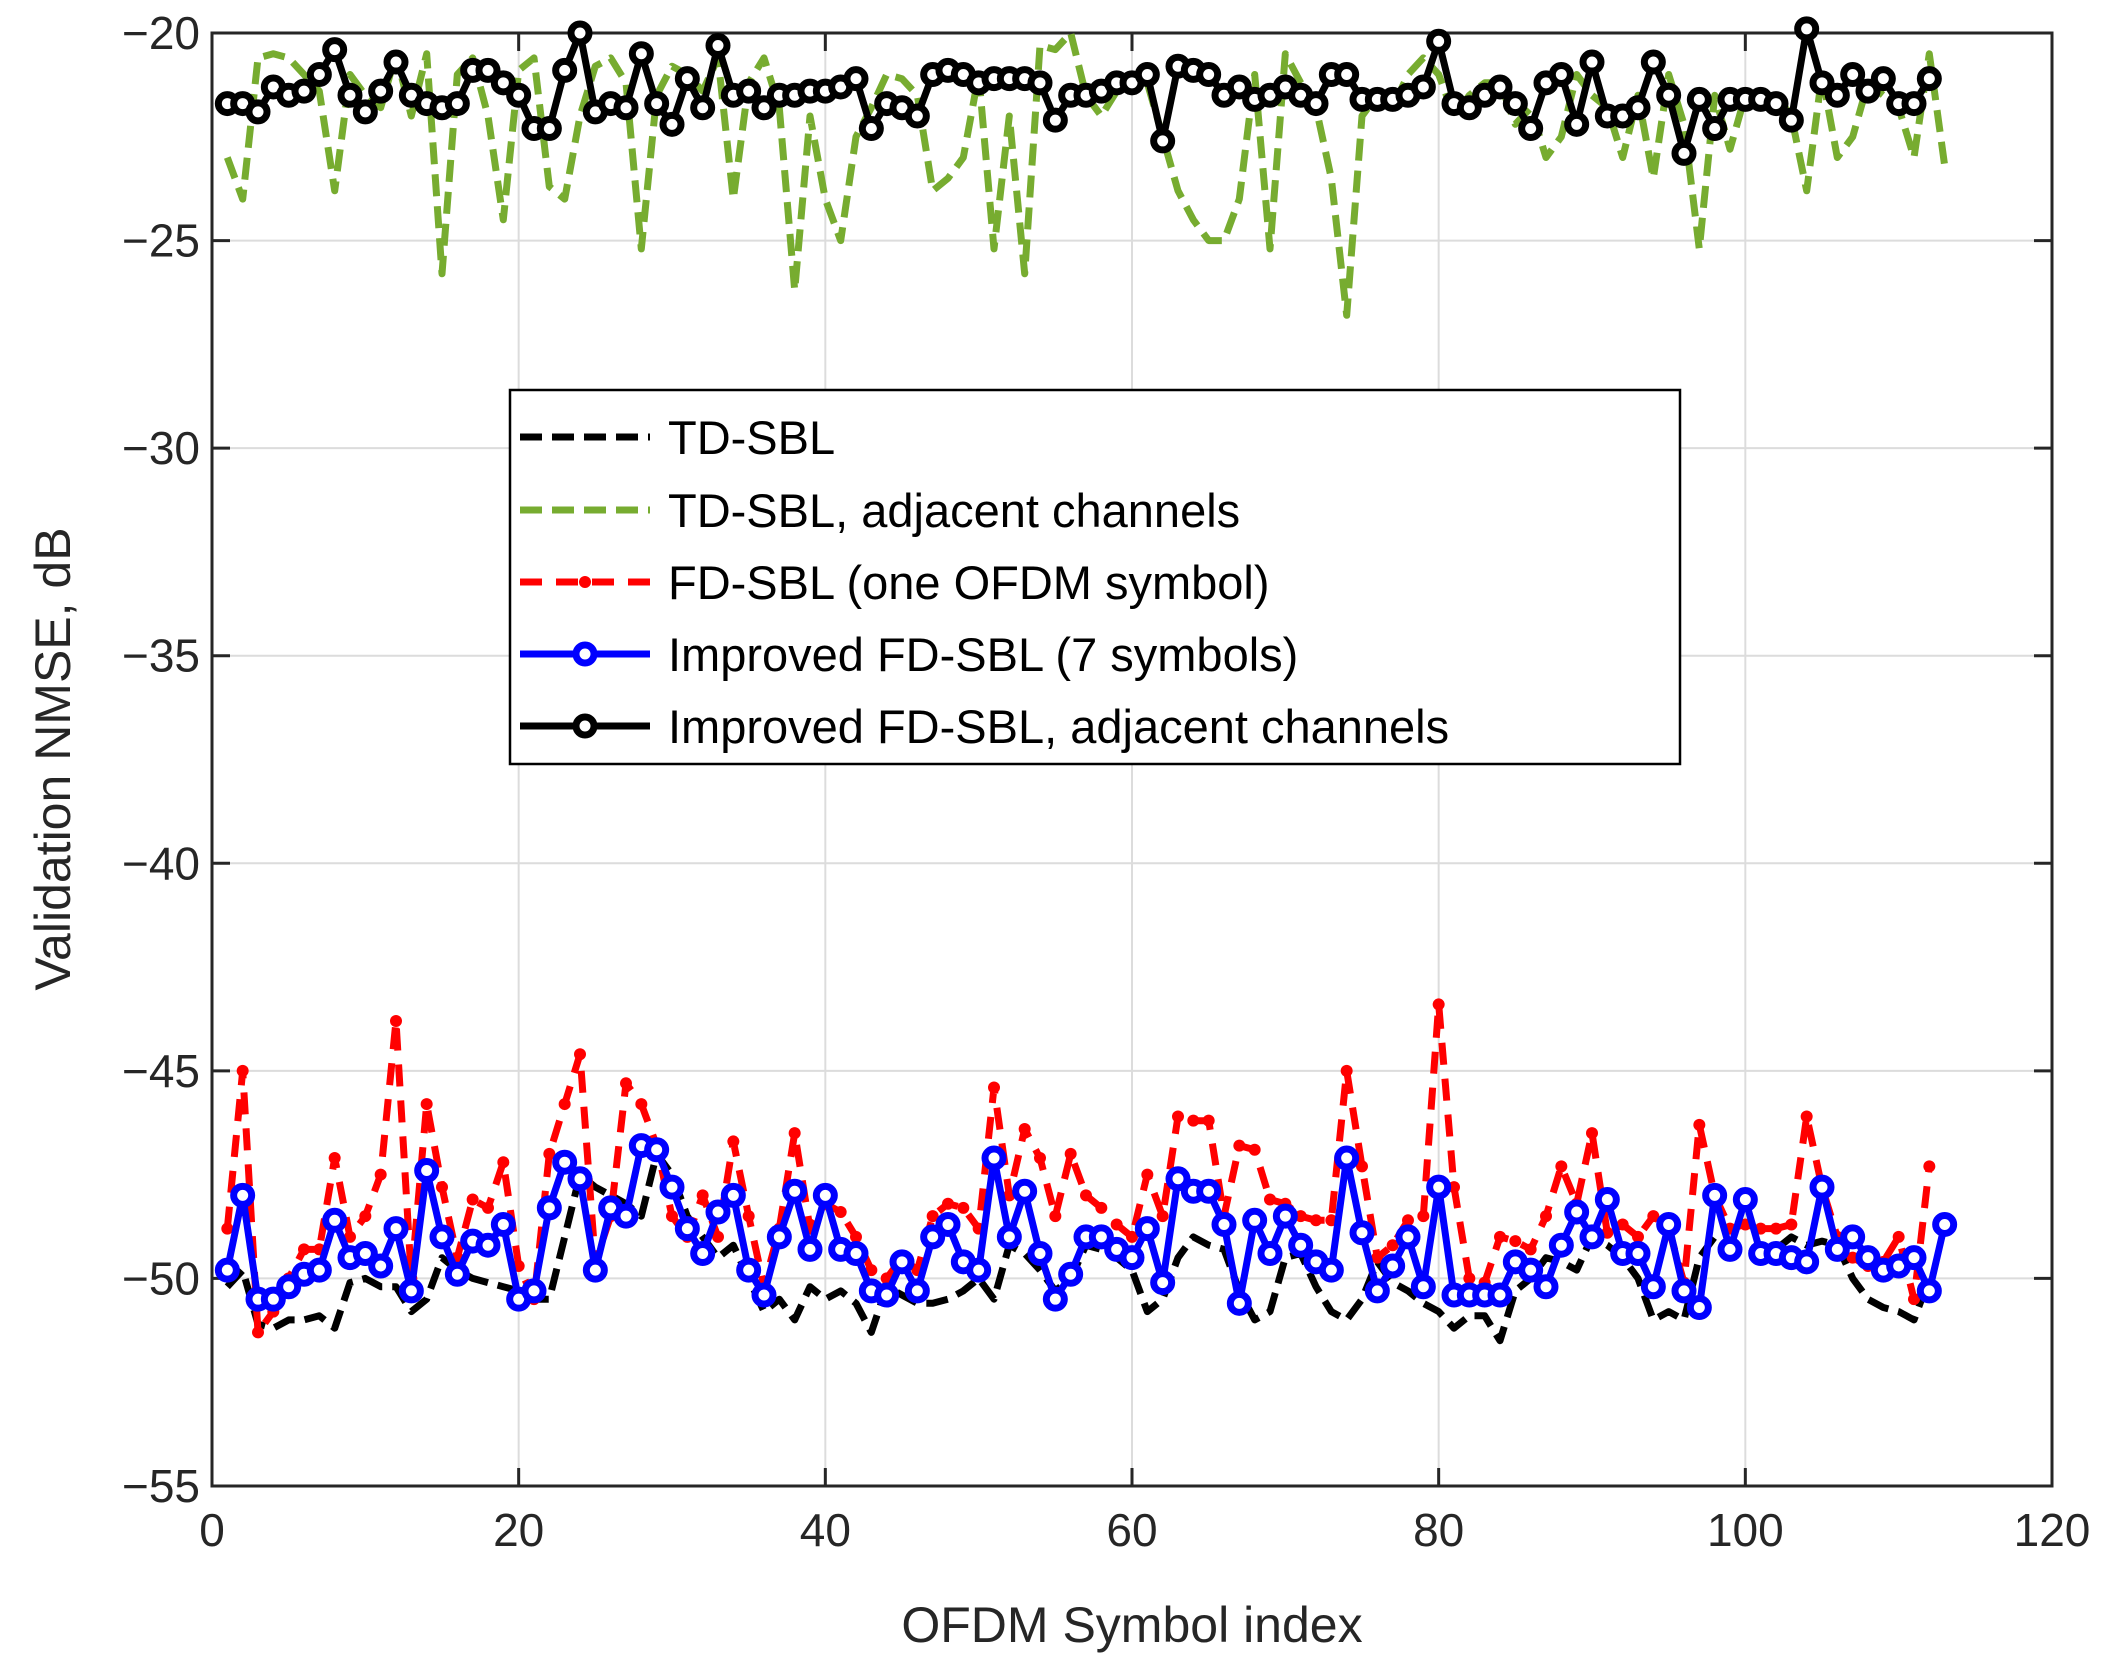 The height and width of the screenshot is (1655, 2111). I want to click on legend-entry-improved-fd-sbl-adjacent: Improved FD-SBL, adjacent channels, so click(984, 726).